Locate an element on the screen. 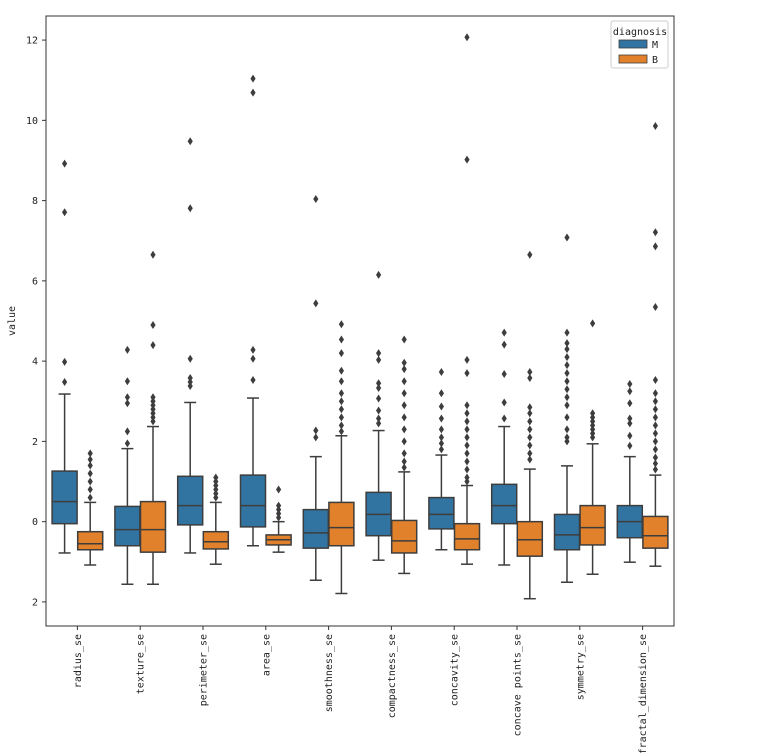 This screenshot has width=764, height=753. box-B-perimeter_se is located at coordinates (216, 519).